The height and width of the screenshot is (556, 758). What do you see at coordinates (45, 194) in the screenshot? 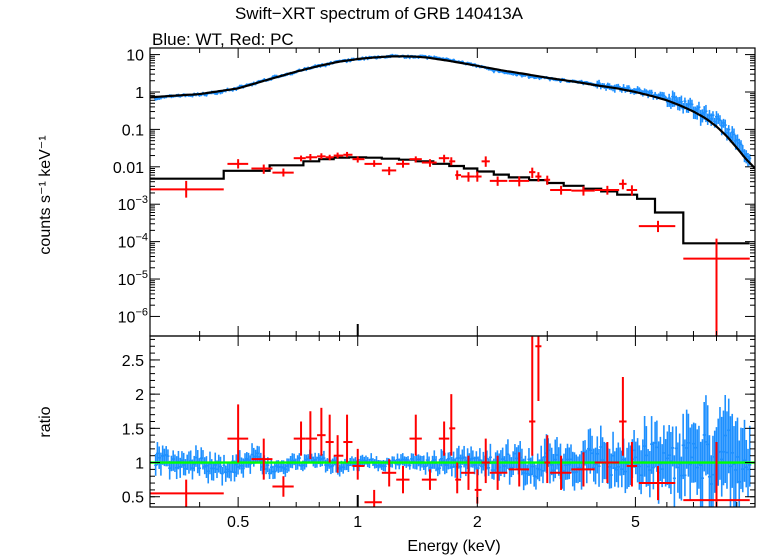
I see `spectrum-y-axis-label: counts s⁻¹ keV⁻¹` at bounding box center [45, 194].